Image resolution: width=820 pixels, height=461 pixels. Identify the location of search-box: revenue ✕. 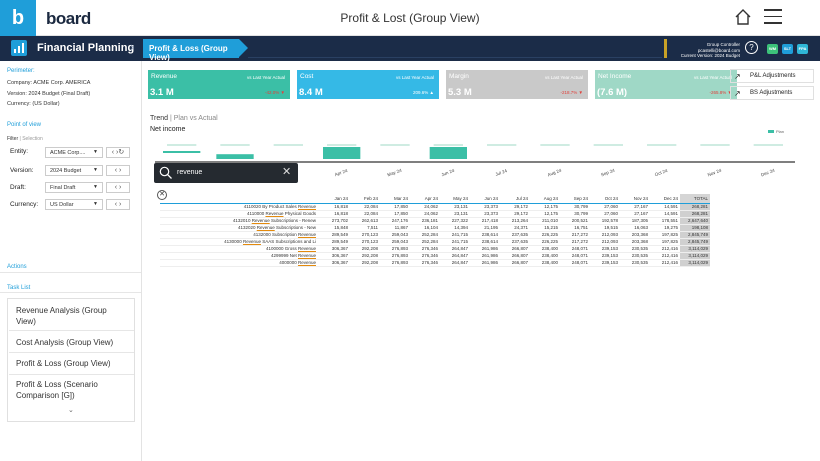
(226, 173).